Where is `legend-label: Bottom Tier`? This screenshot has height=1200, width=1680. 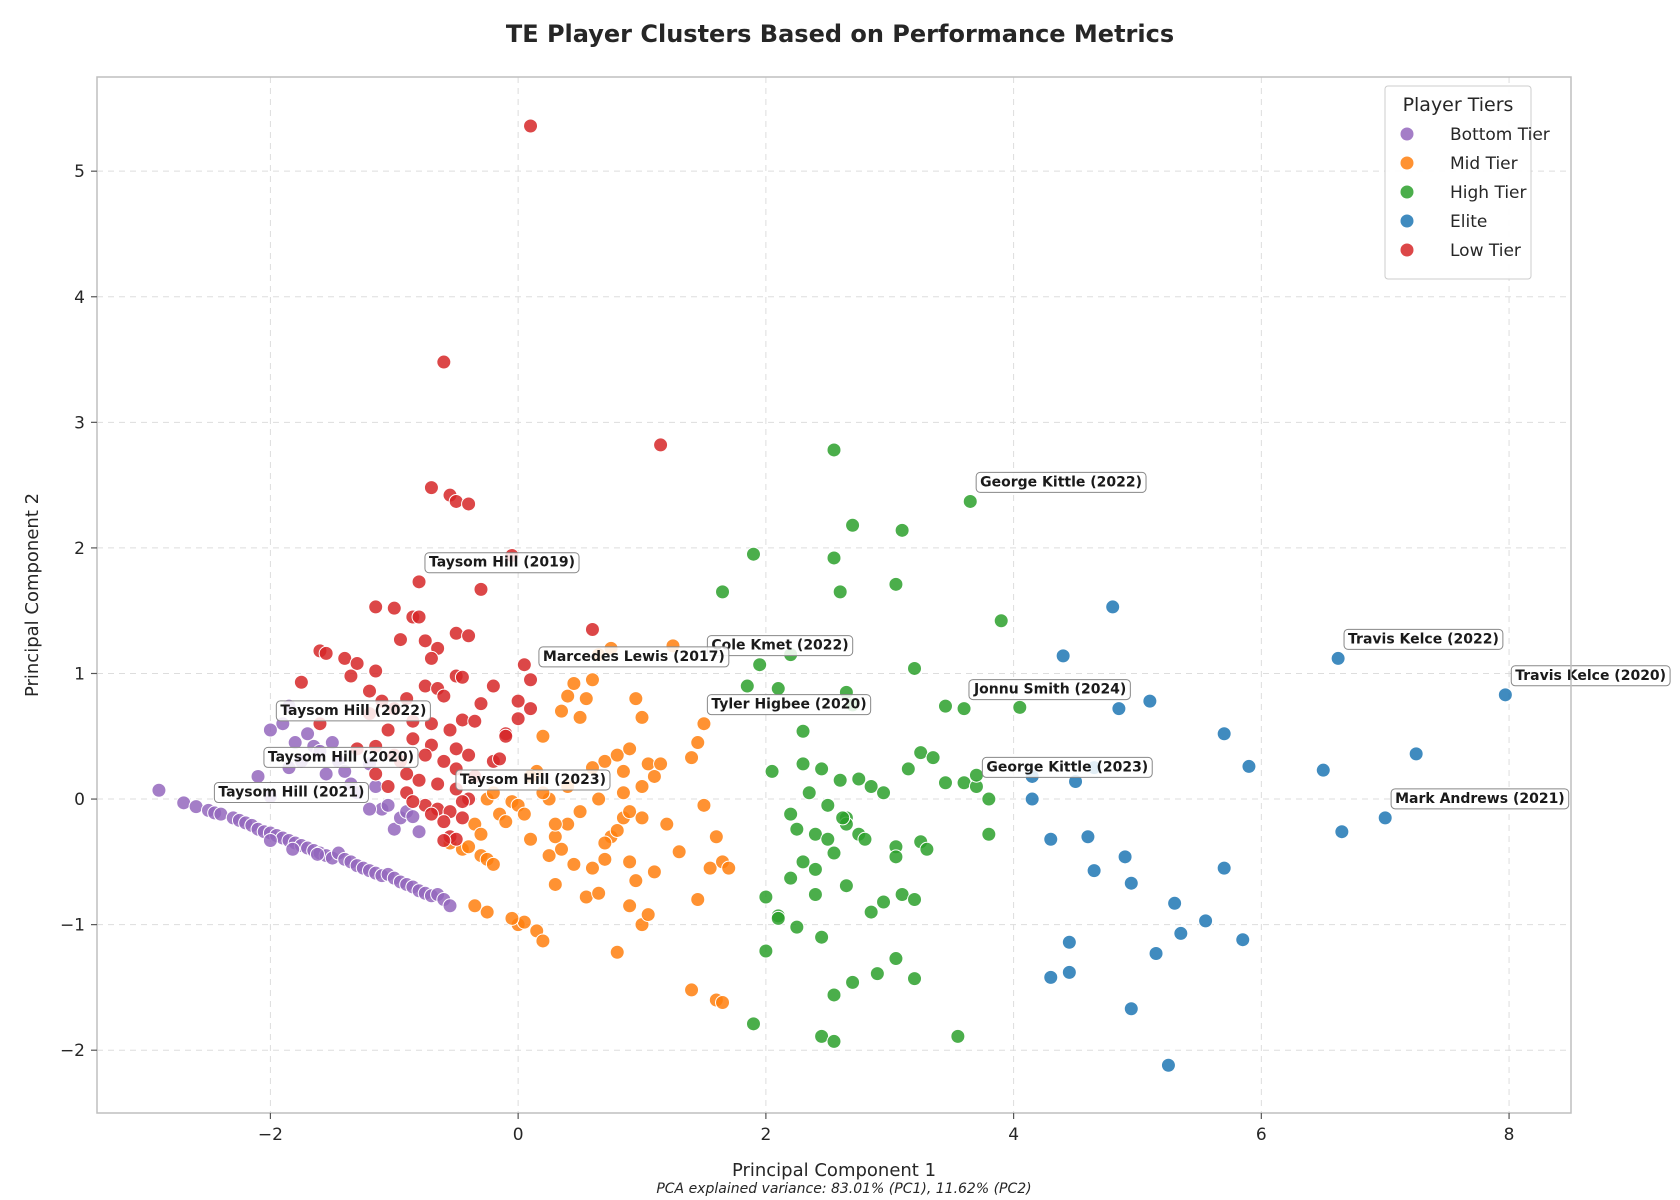 legend-label: Bottom Tier is located at coordinates (1500, 135).